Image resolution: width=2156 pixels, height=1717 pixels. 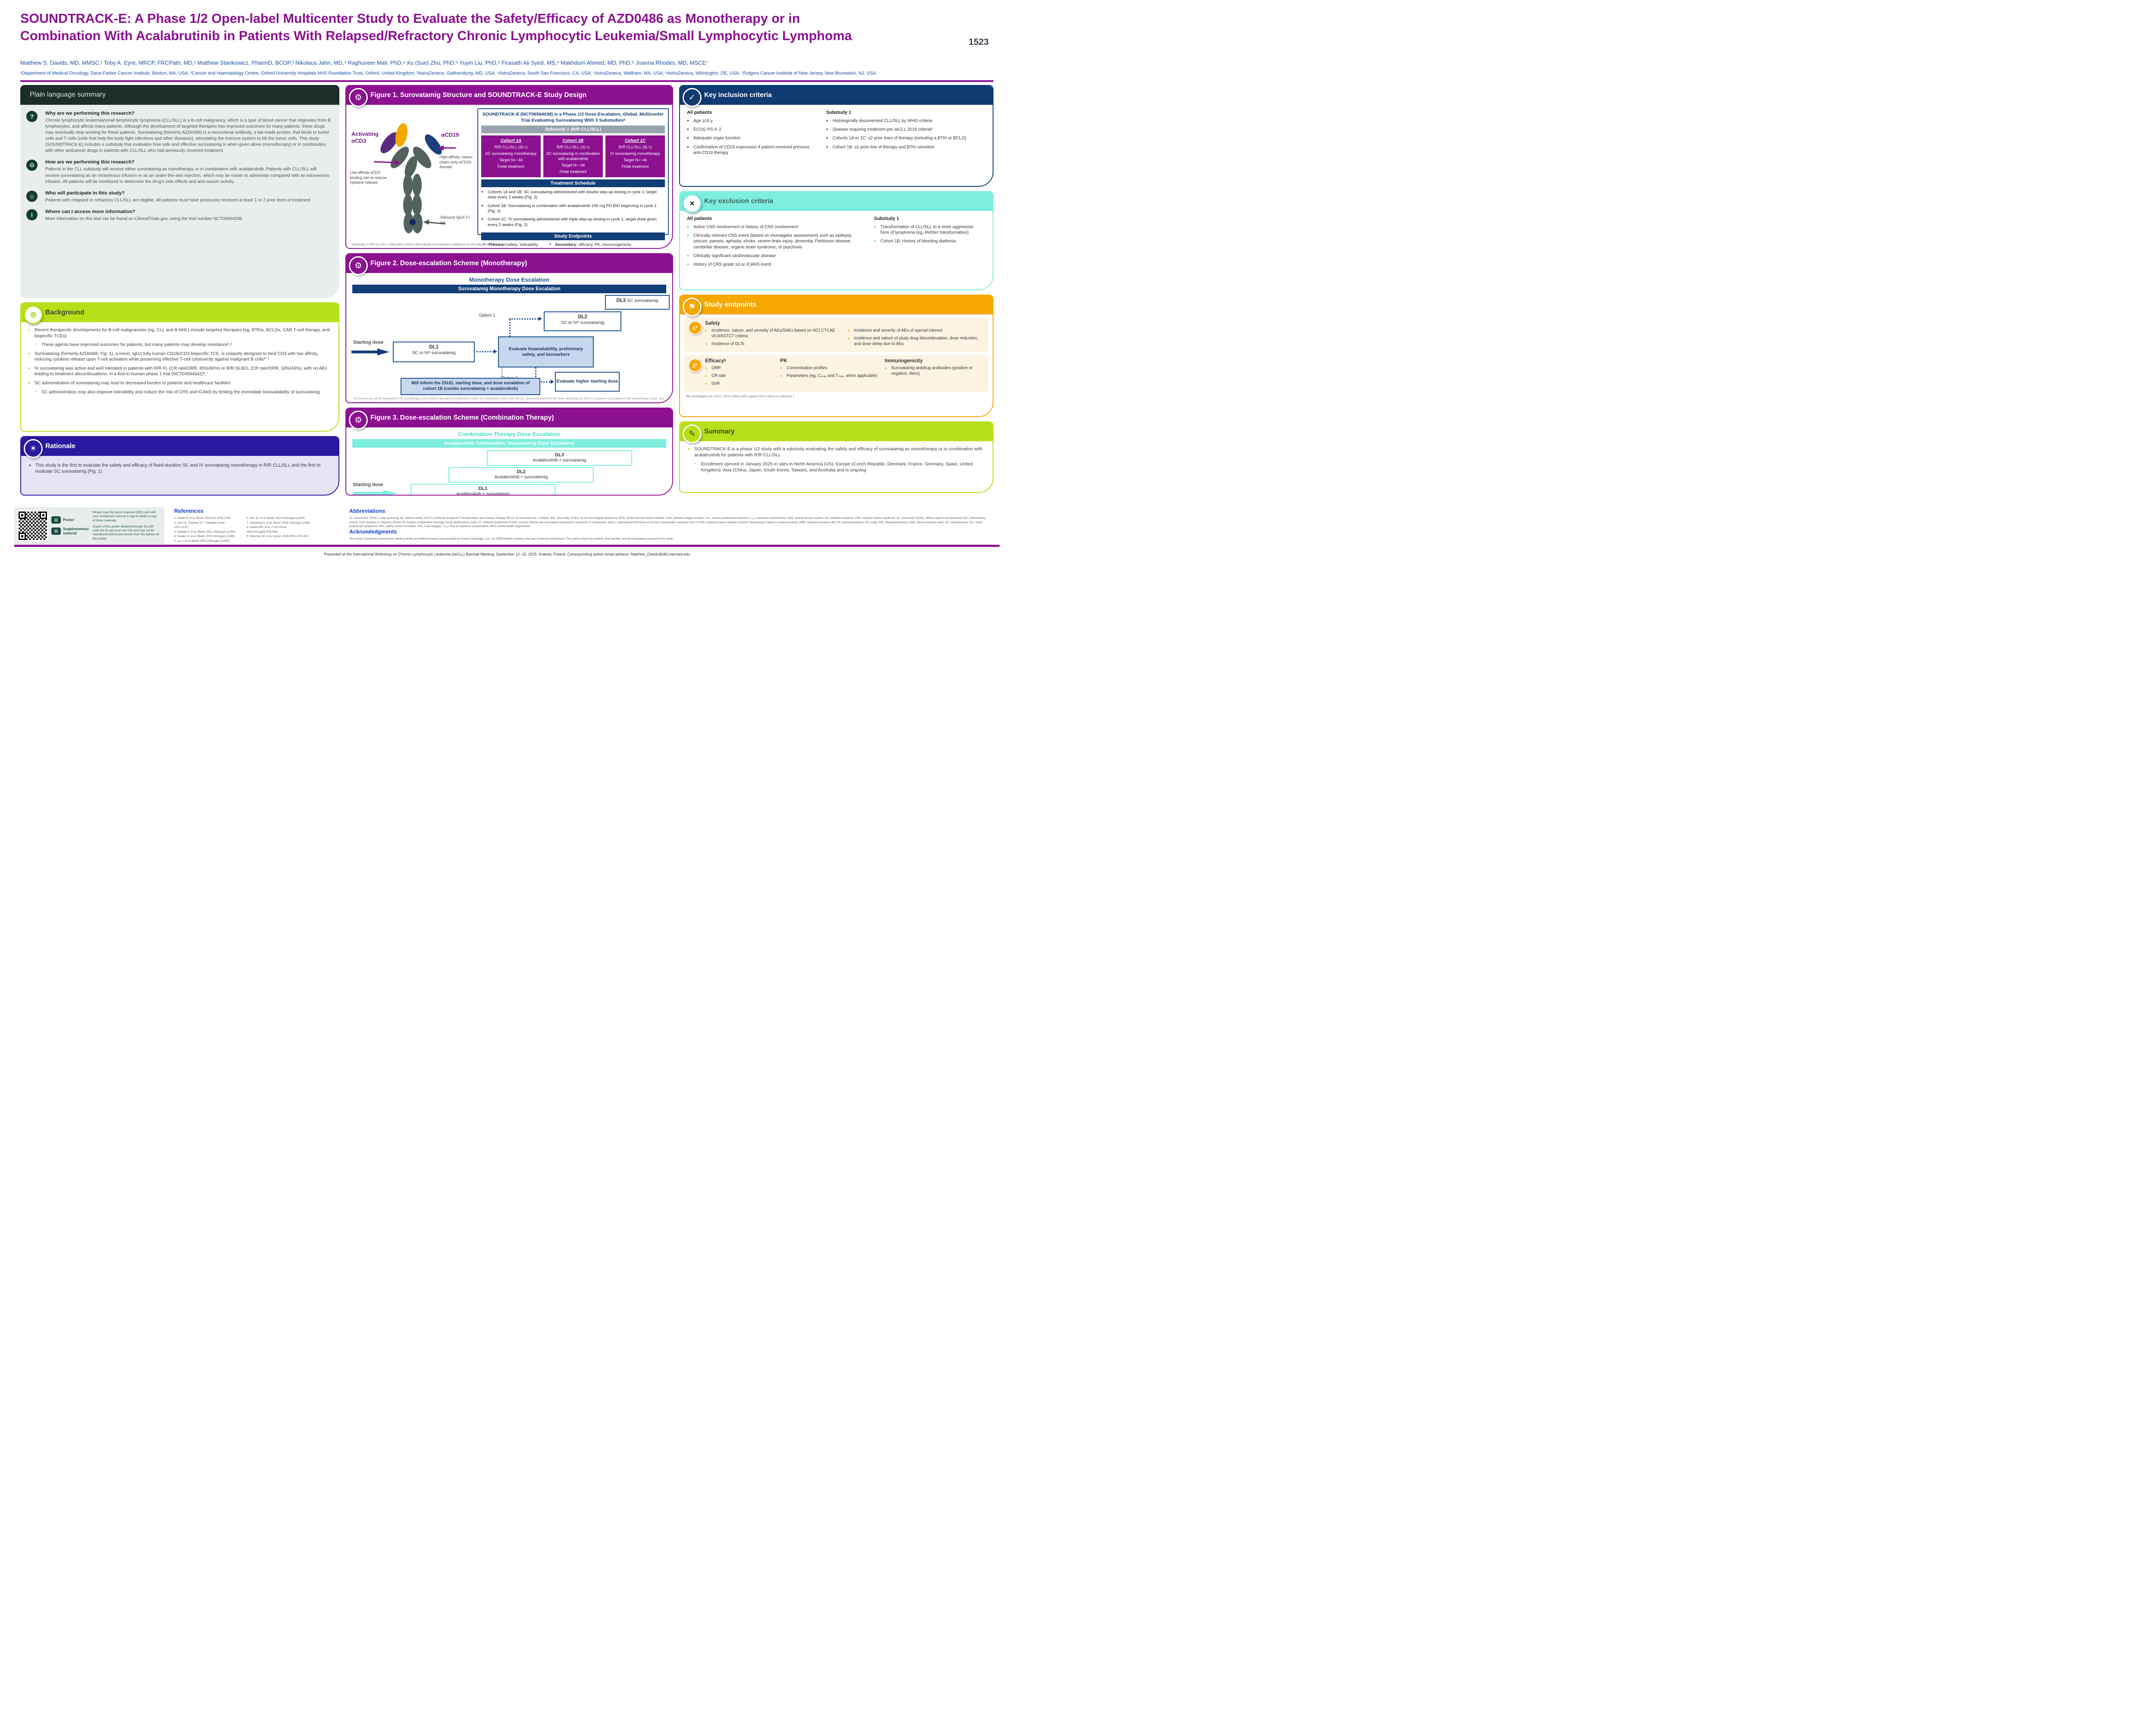 I want to click on poster-icon: ▤, so click(x=56, y=520).